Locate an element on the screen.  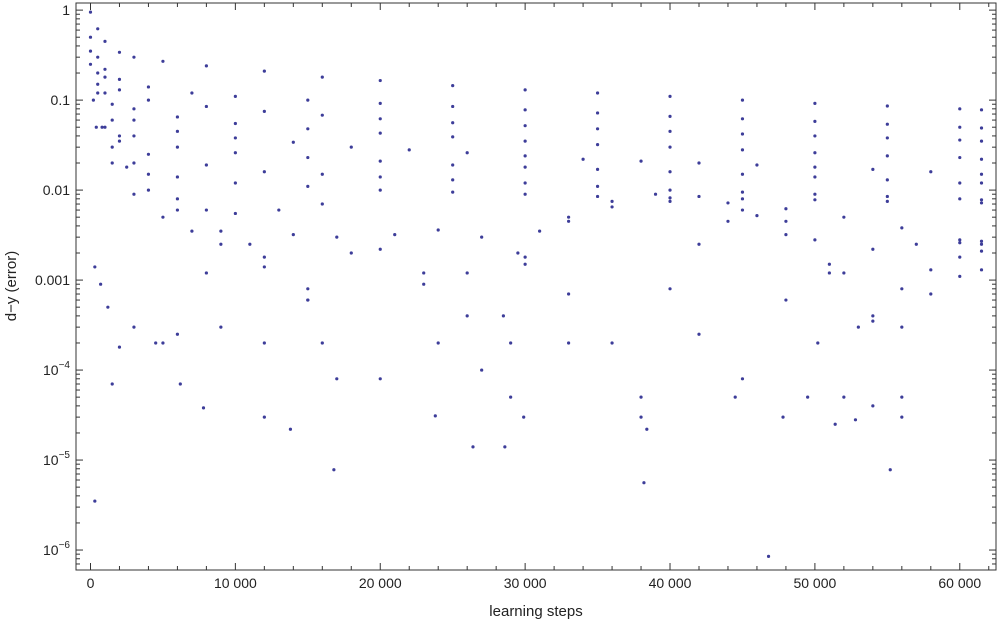
y-tick-label: 0.01 is located at coordinates (56, 190).